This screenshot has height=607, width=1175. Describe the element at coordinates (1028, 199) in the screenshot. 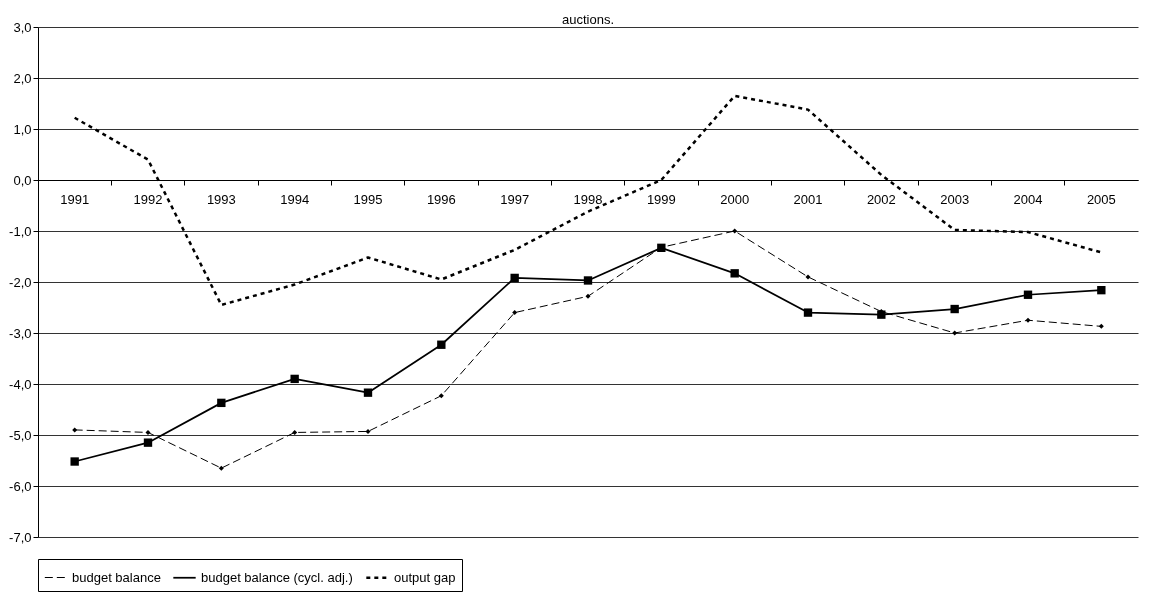

I see `x-tick-label: 2004` at that location.